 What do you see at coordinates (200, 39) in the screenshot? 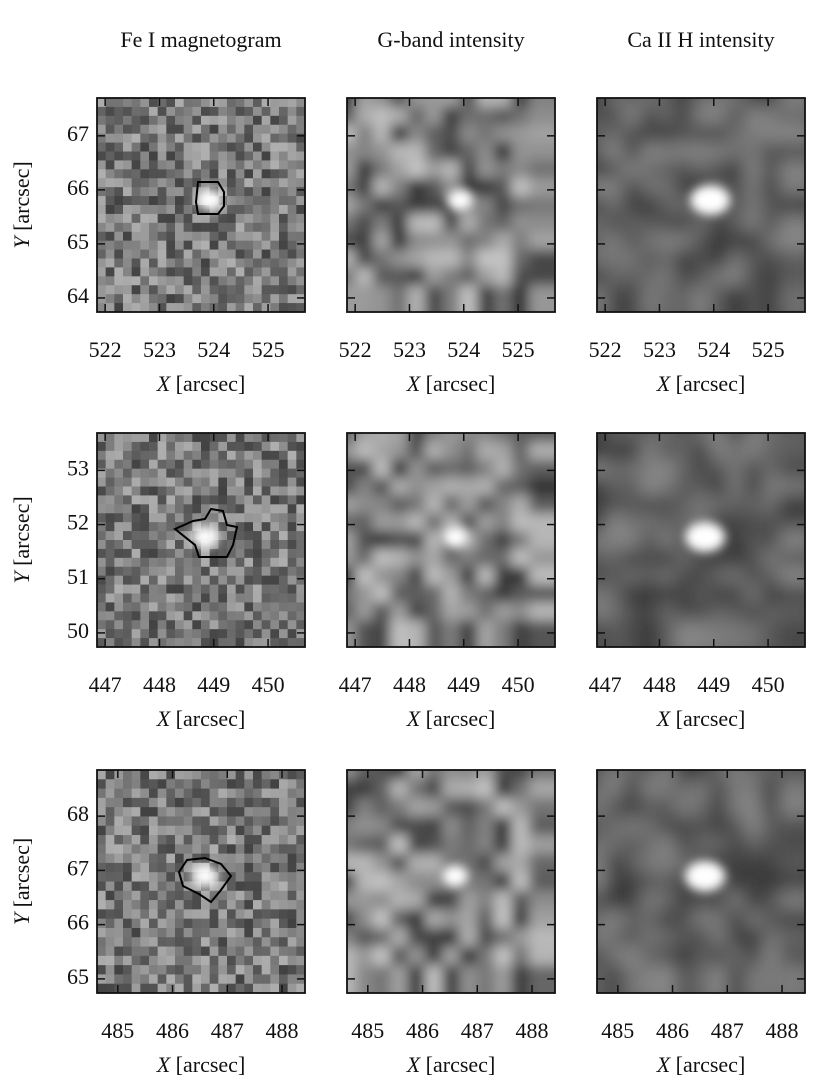
I see `column-title: Fe I magnetogram` at bounding box center [200, 39].